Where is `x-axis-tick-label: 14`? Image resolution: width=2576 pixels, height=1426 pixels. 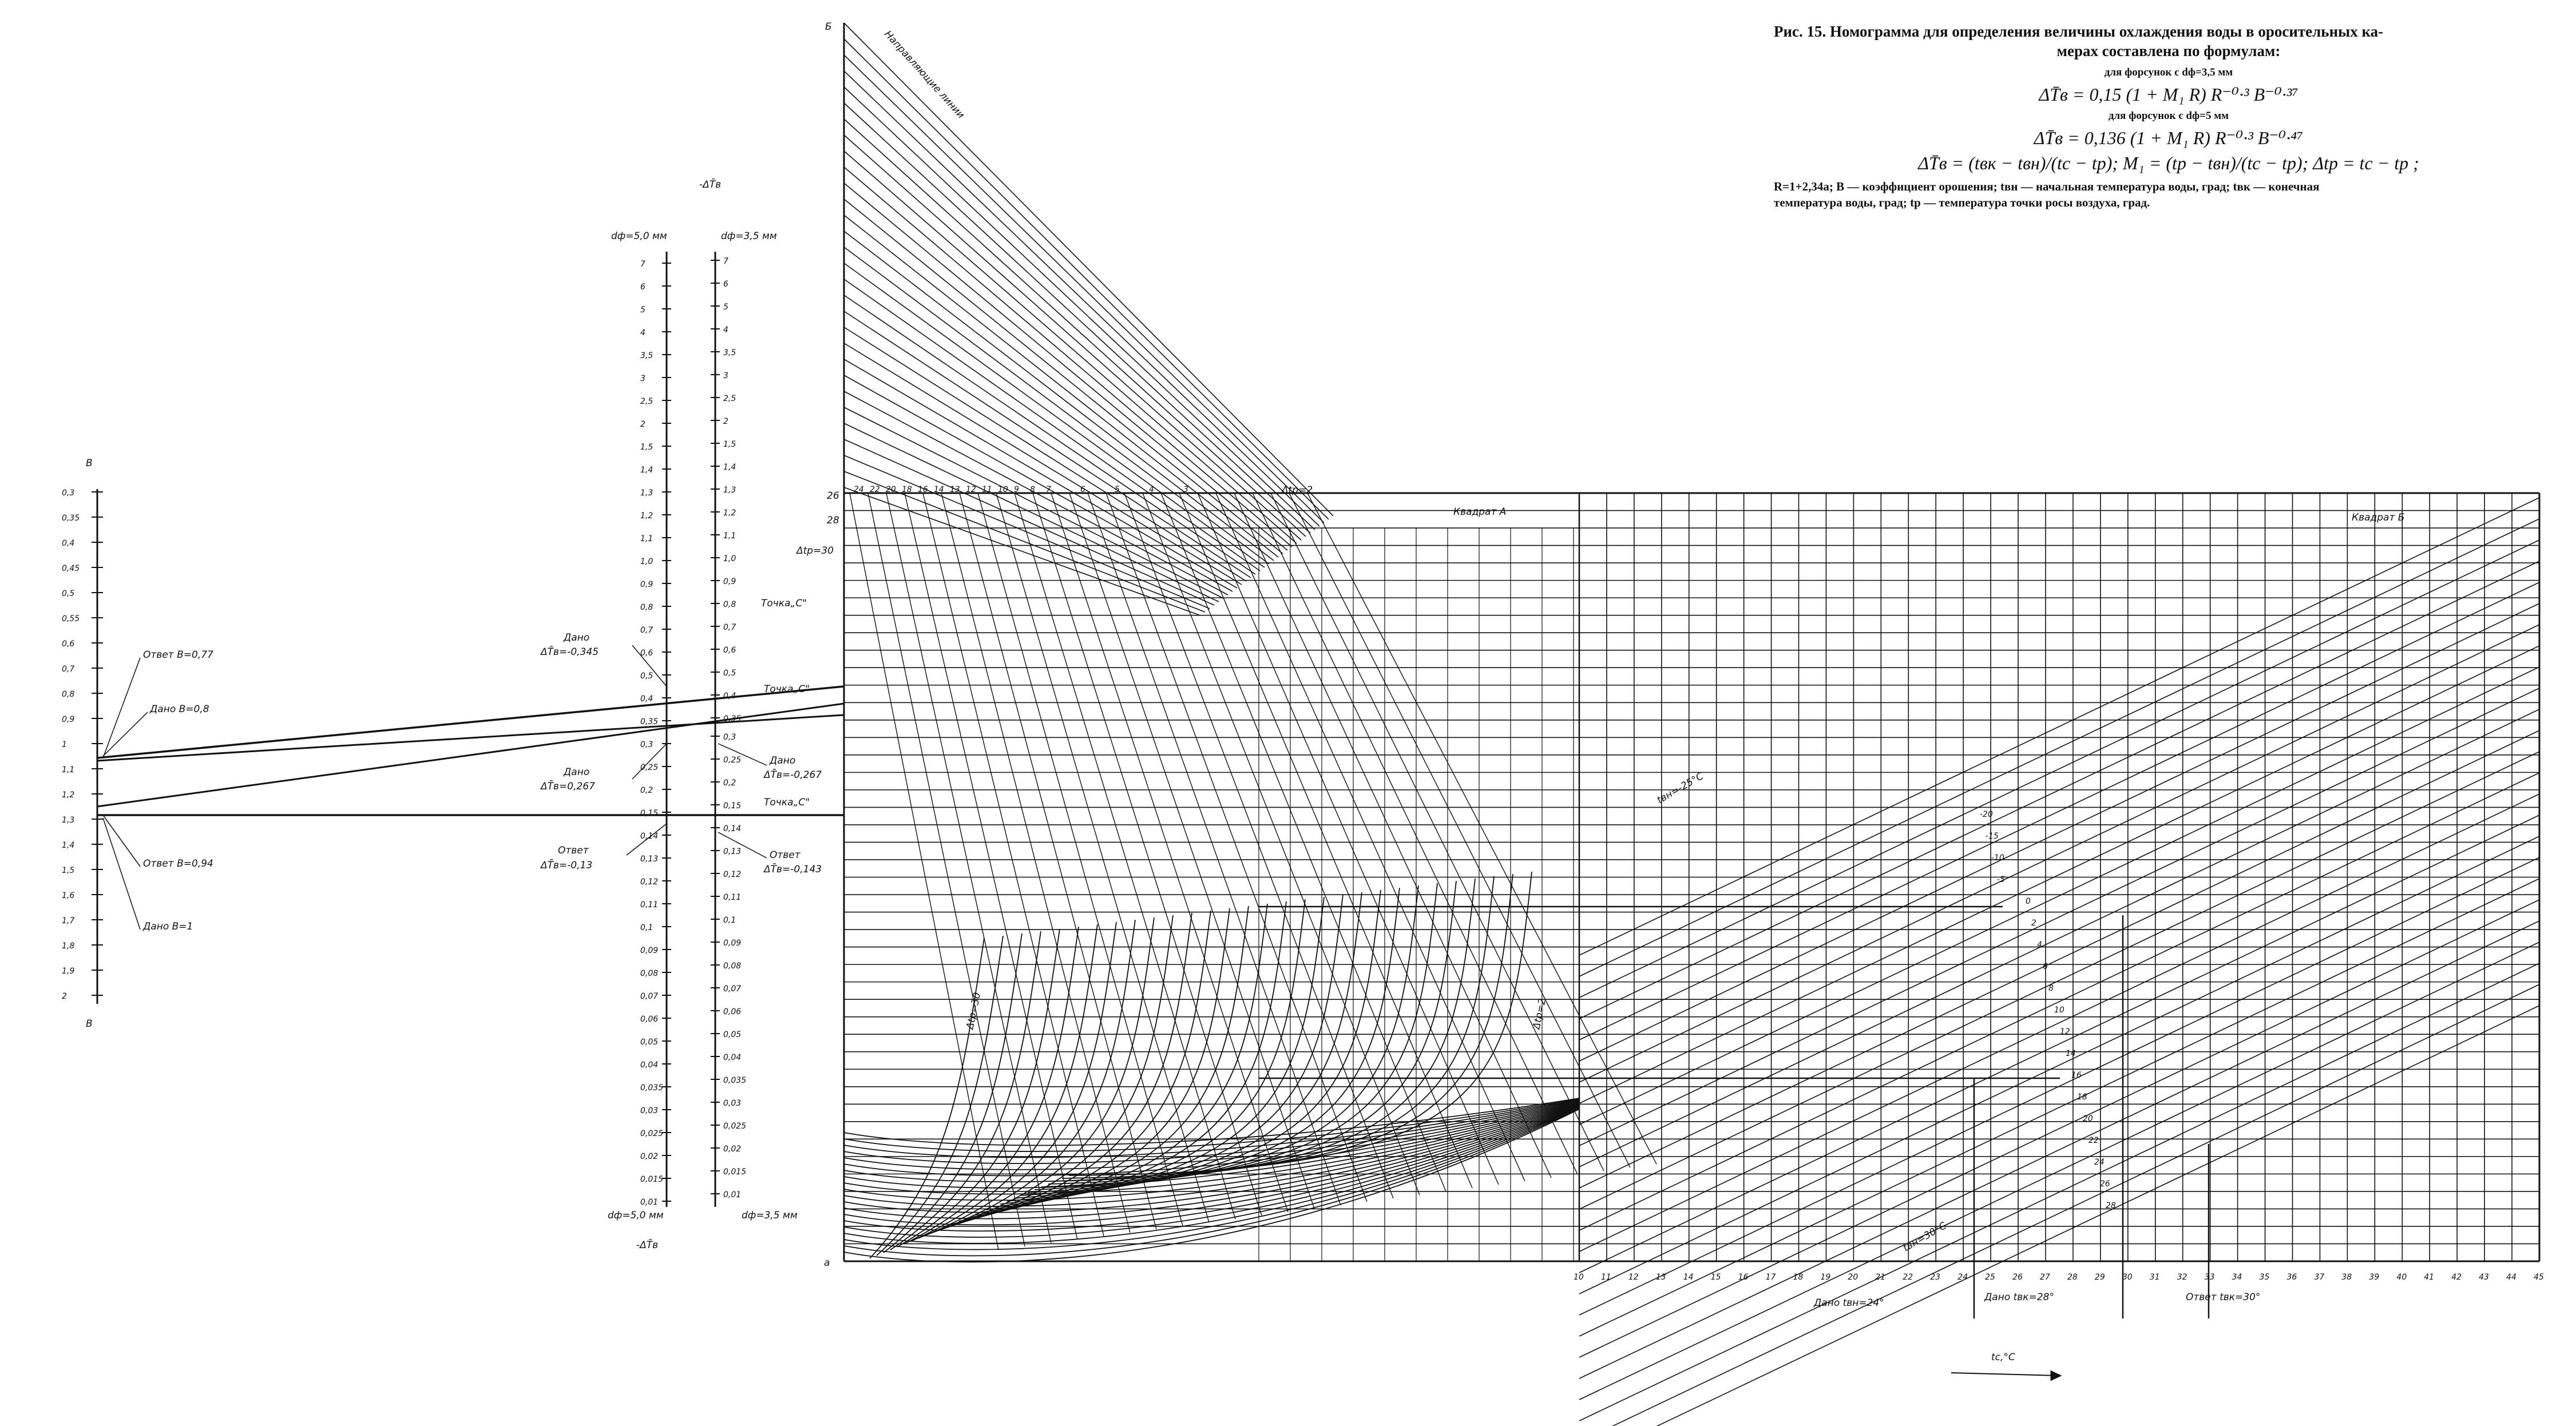 x-axis-tick-label: 14 is located at coordinates (1688, 1277).